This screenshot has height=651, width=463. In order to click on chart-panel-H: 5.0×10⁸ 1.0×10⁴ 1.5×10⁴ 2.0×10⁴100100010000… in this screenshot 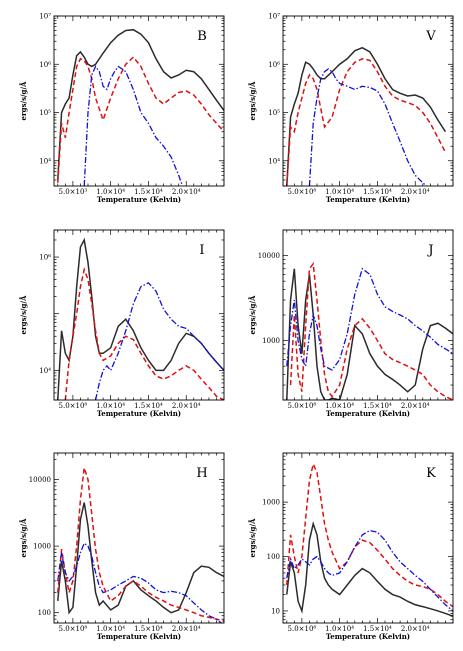, I will do `click(121, 547)`.